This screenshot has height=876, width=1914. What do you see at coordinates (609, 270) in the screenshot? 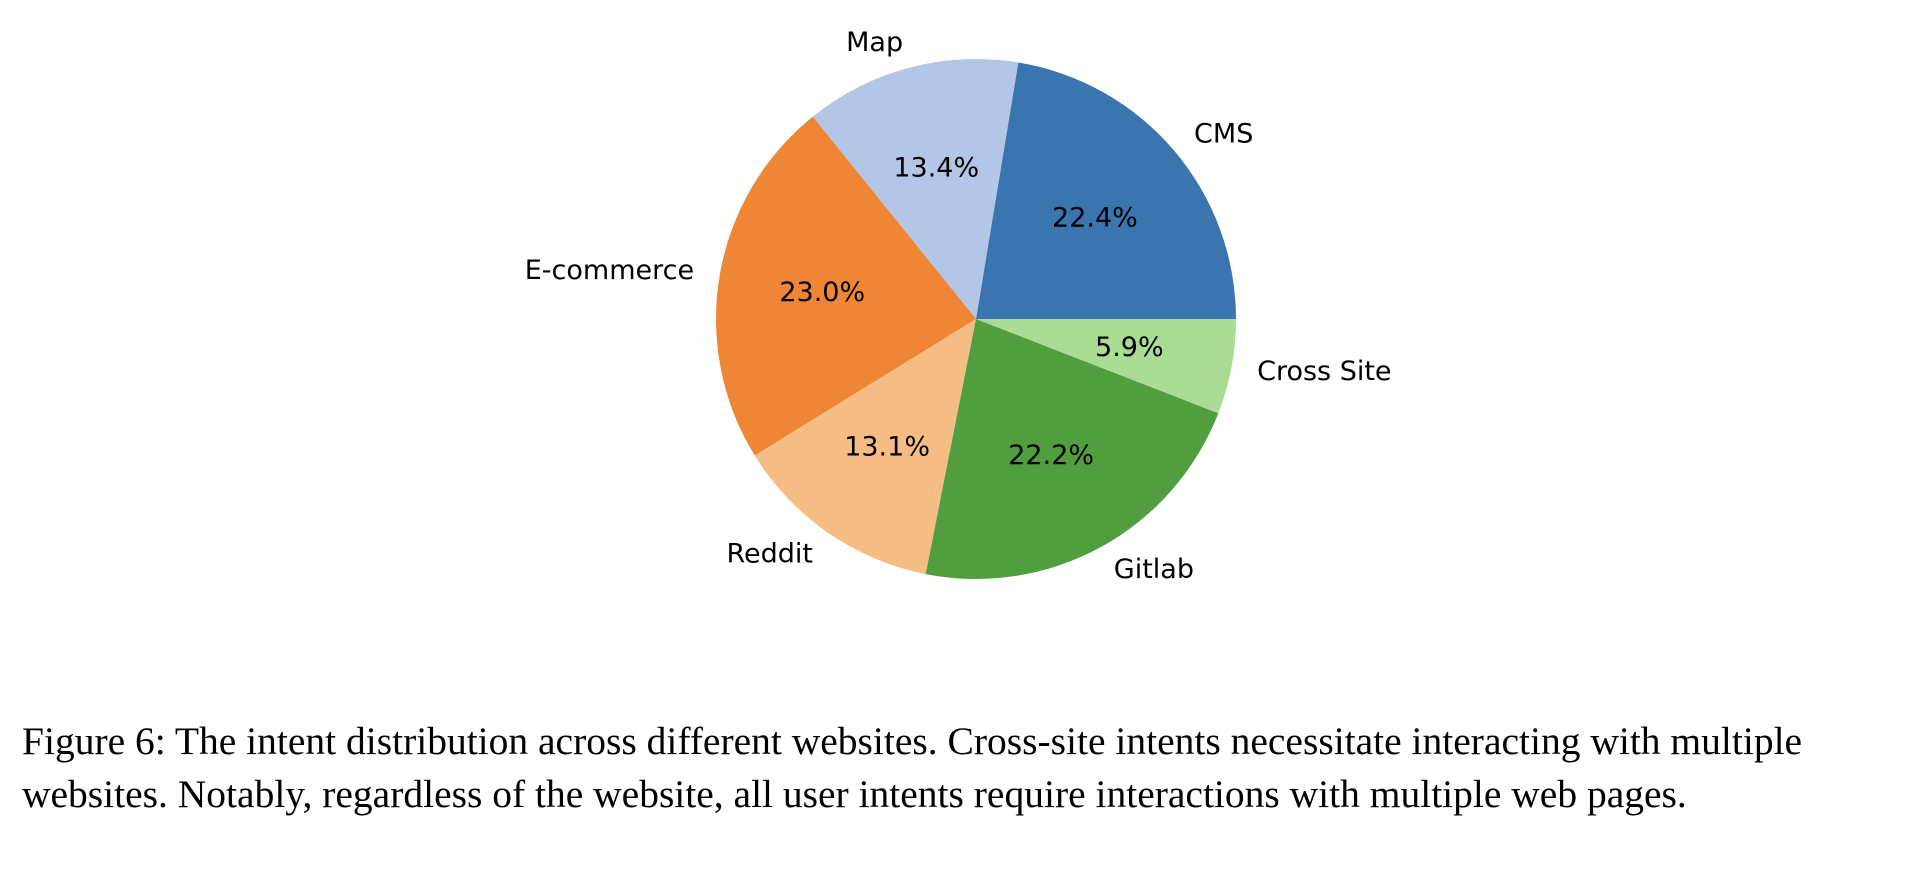
I see `slice-label-e-commerce: E-commerce` at bounding box center [609, 270].